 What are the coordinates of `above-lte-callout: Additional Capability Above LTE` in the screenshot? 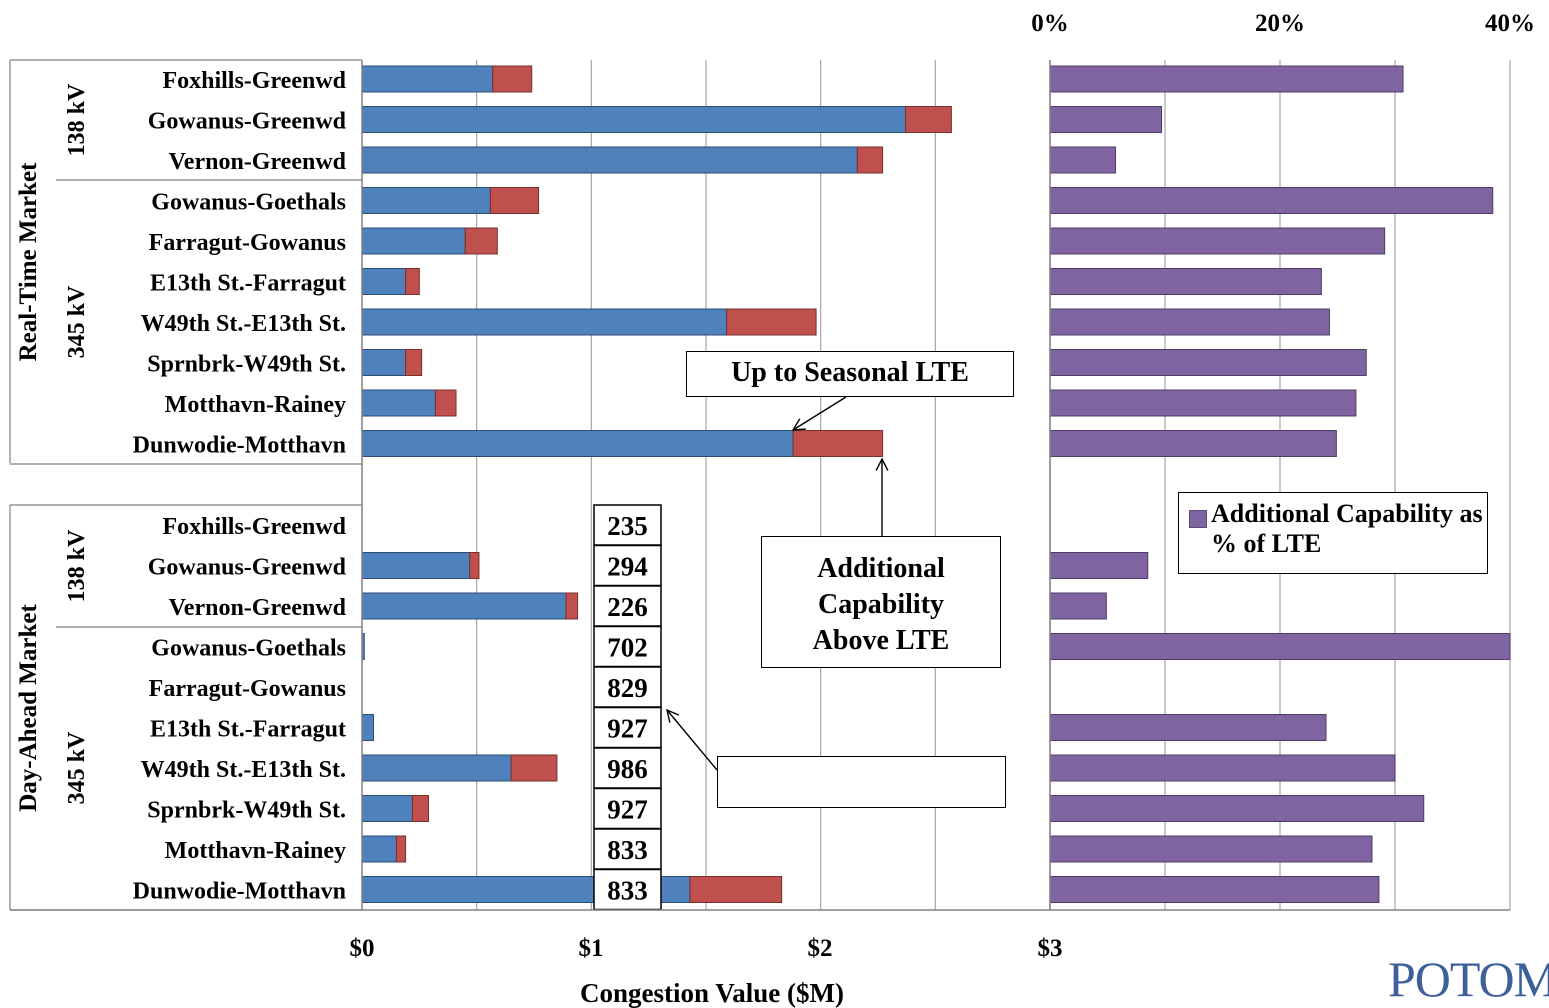 It's located at (881, 602).